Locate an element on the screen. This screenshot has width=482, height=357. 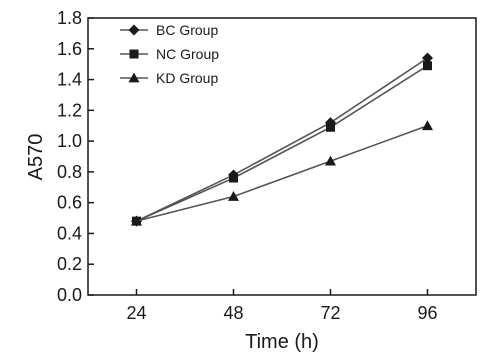
x-axis-label: Time (h) is located at coordinates (282, 342).